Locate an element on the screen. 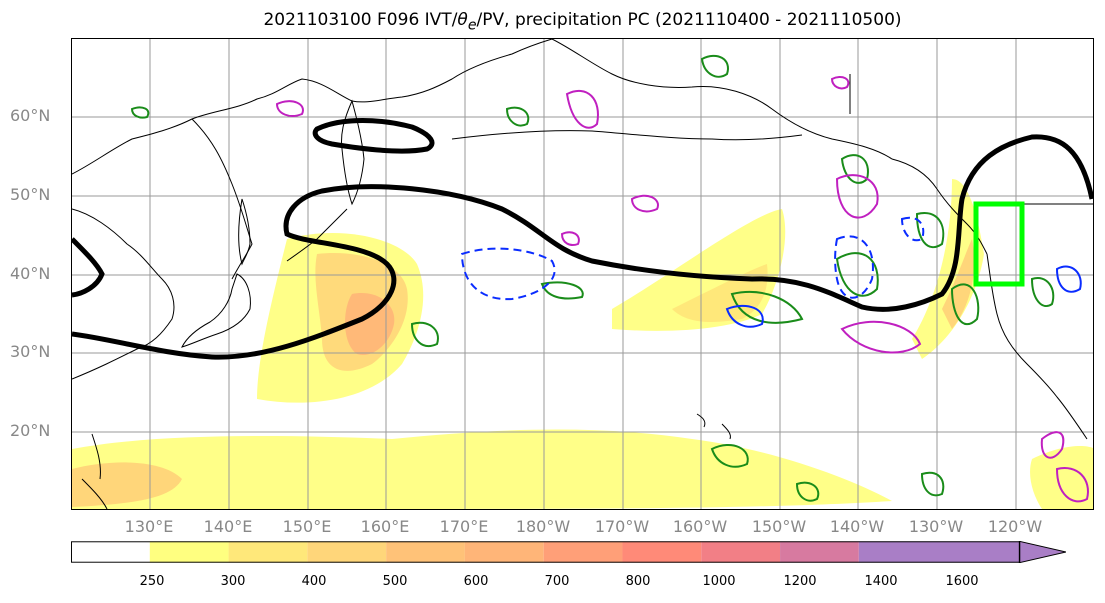 The height and width of the screenshot is (603, 1105). jet-west-loop is located at coordinates (88, 267).